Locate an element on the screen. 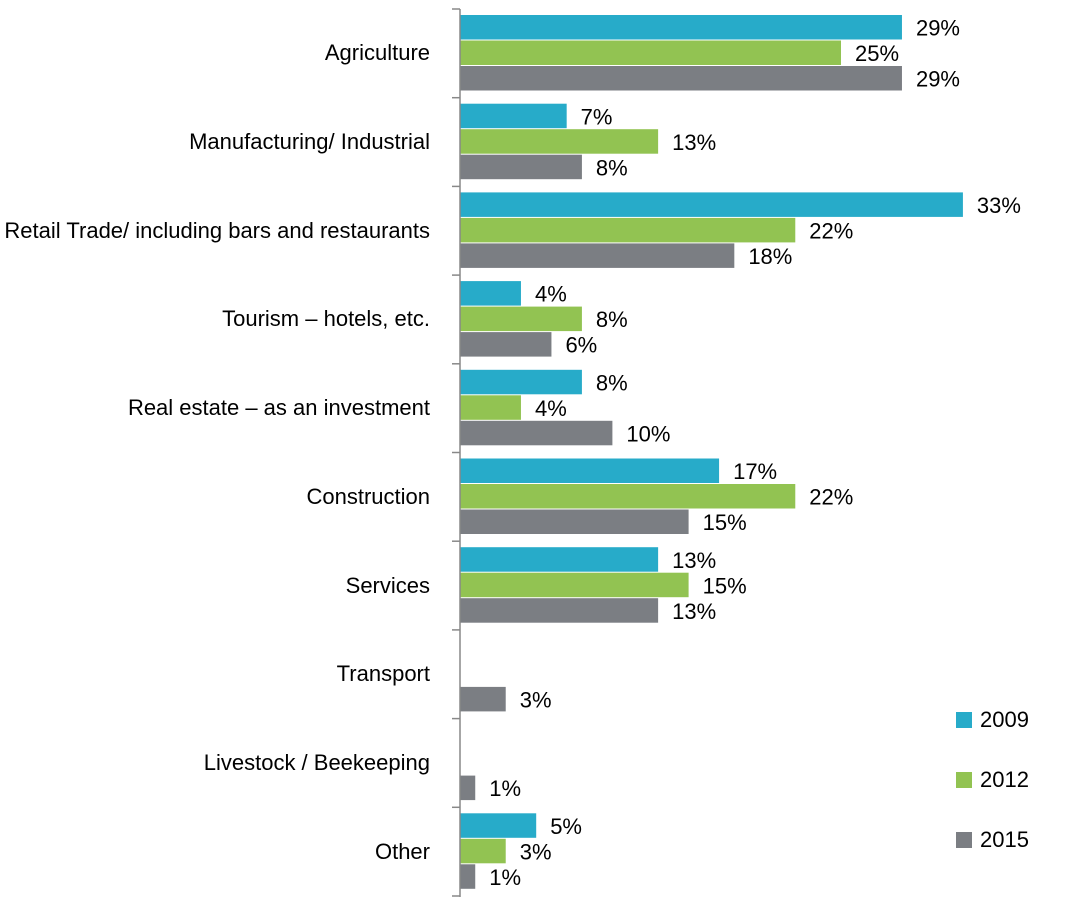  value-label: 25% is located at coordinates (877, 53).